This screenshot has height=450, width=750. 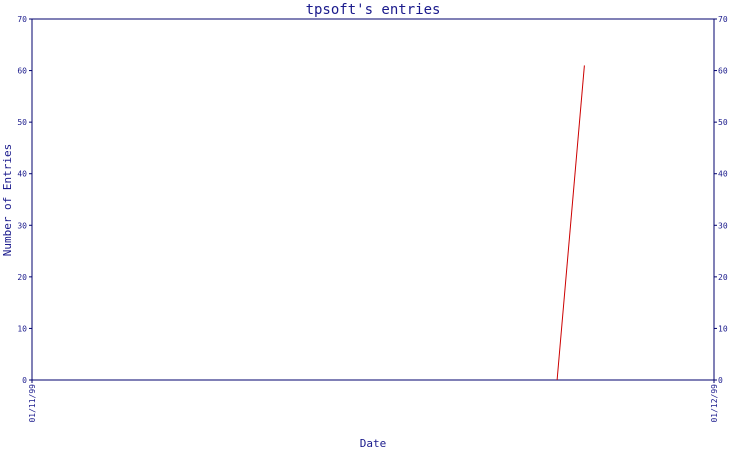 What do you see at coordinates (22, 277) in the screenshot?
I see `y-tick-label-left: 20` at bounding box center [22, 277].